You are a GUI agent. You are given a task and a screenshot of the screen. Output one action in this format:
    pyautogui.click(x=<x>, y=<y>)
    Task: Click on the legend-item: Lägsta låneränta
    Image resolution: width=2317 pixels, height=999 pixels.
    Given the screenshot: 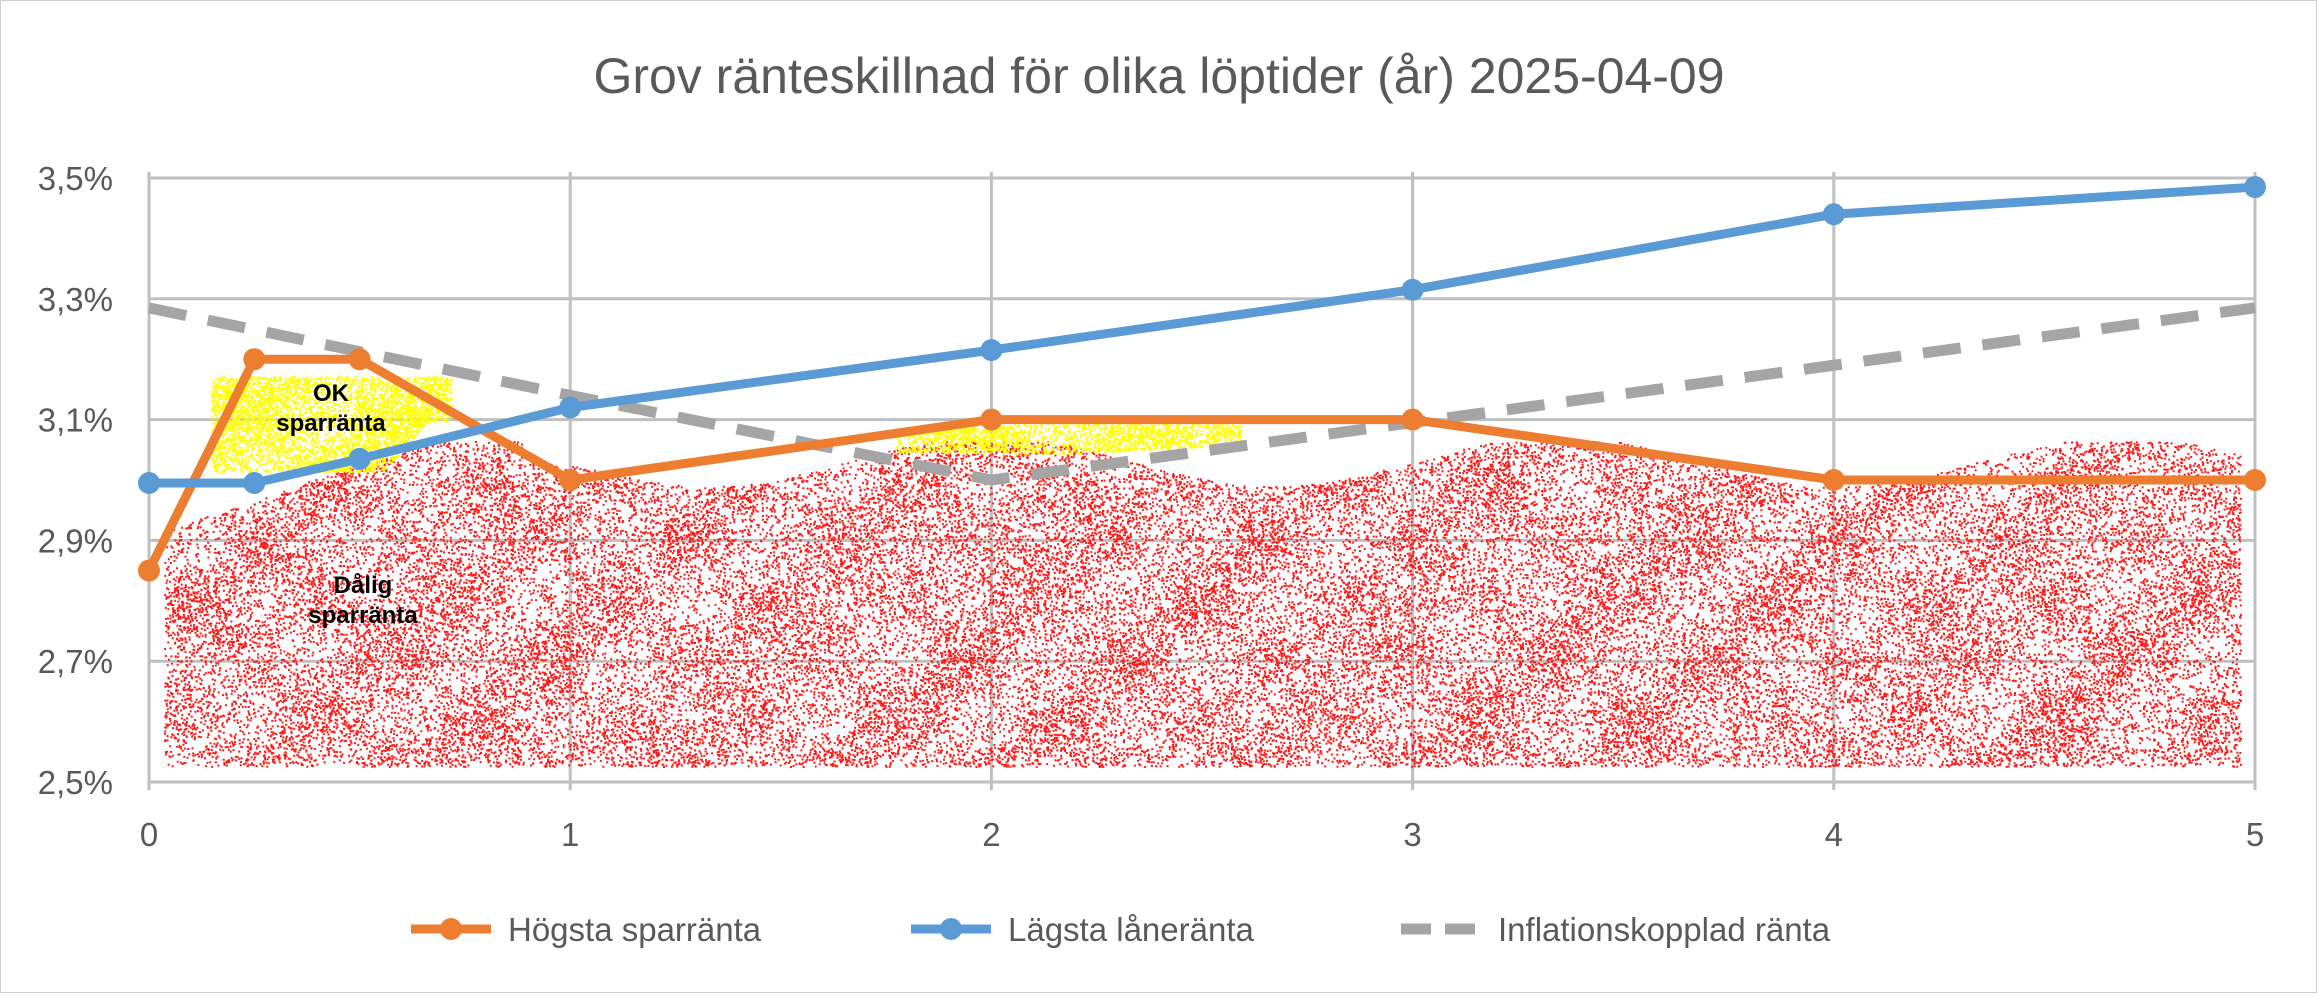 What is the action you would take?
    pyautogui.click(x=1083, y=929)
    